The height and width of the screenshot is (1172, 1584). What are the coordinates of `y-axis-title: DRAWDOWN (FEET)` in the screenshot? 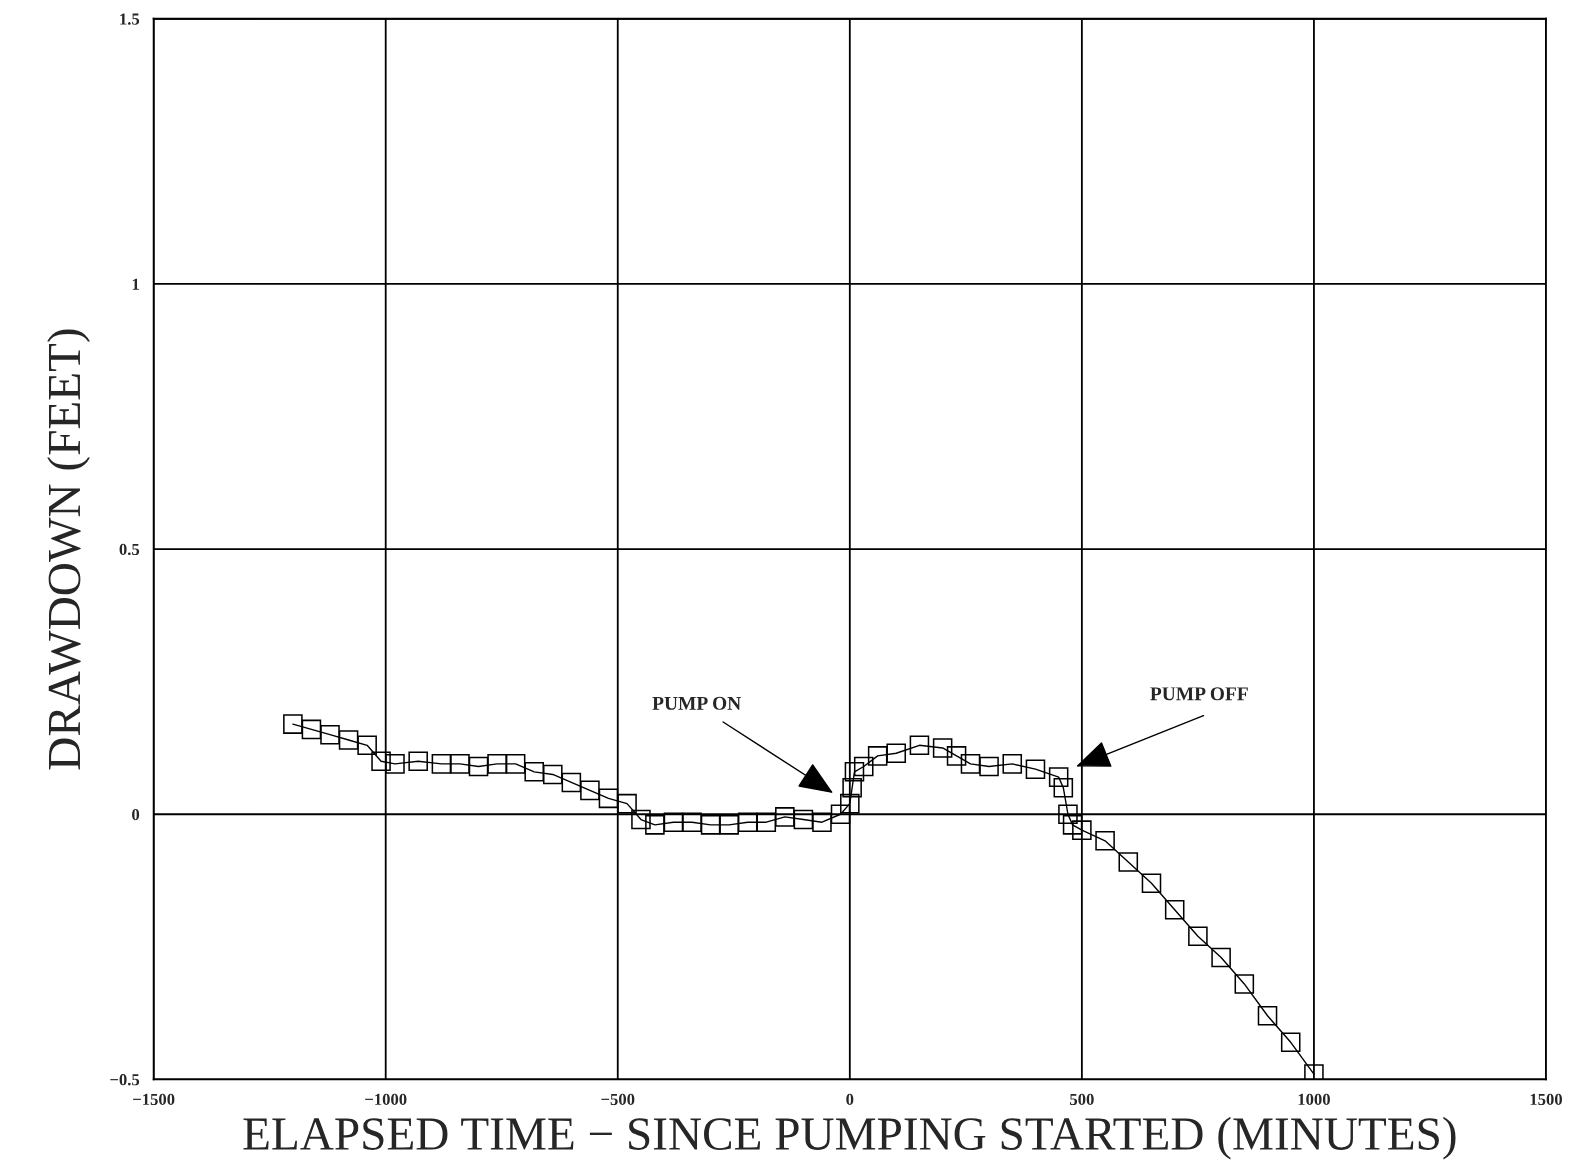 It's located at (68, 549).